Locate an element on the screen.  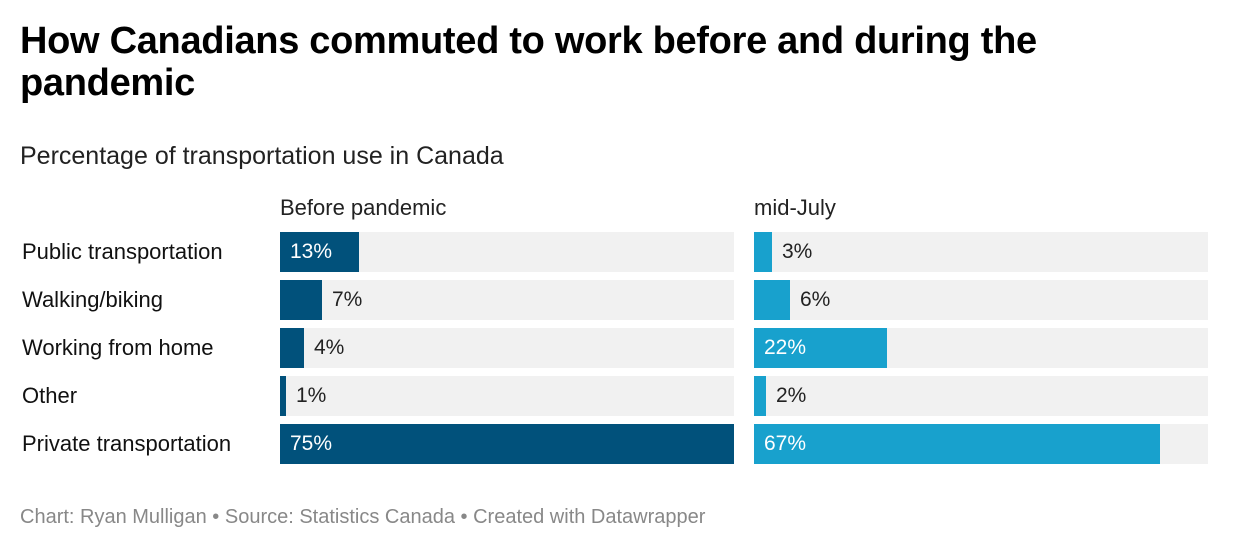
category-label: Public transportation is located at coordinates (122, 251).